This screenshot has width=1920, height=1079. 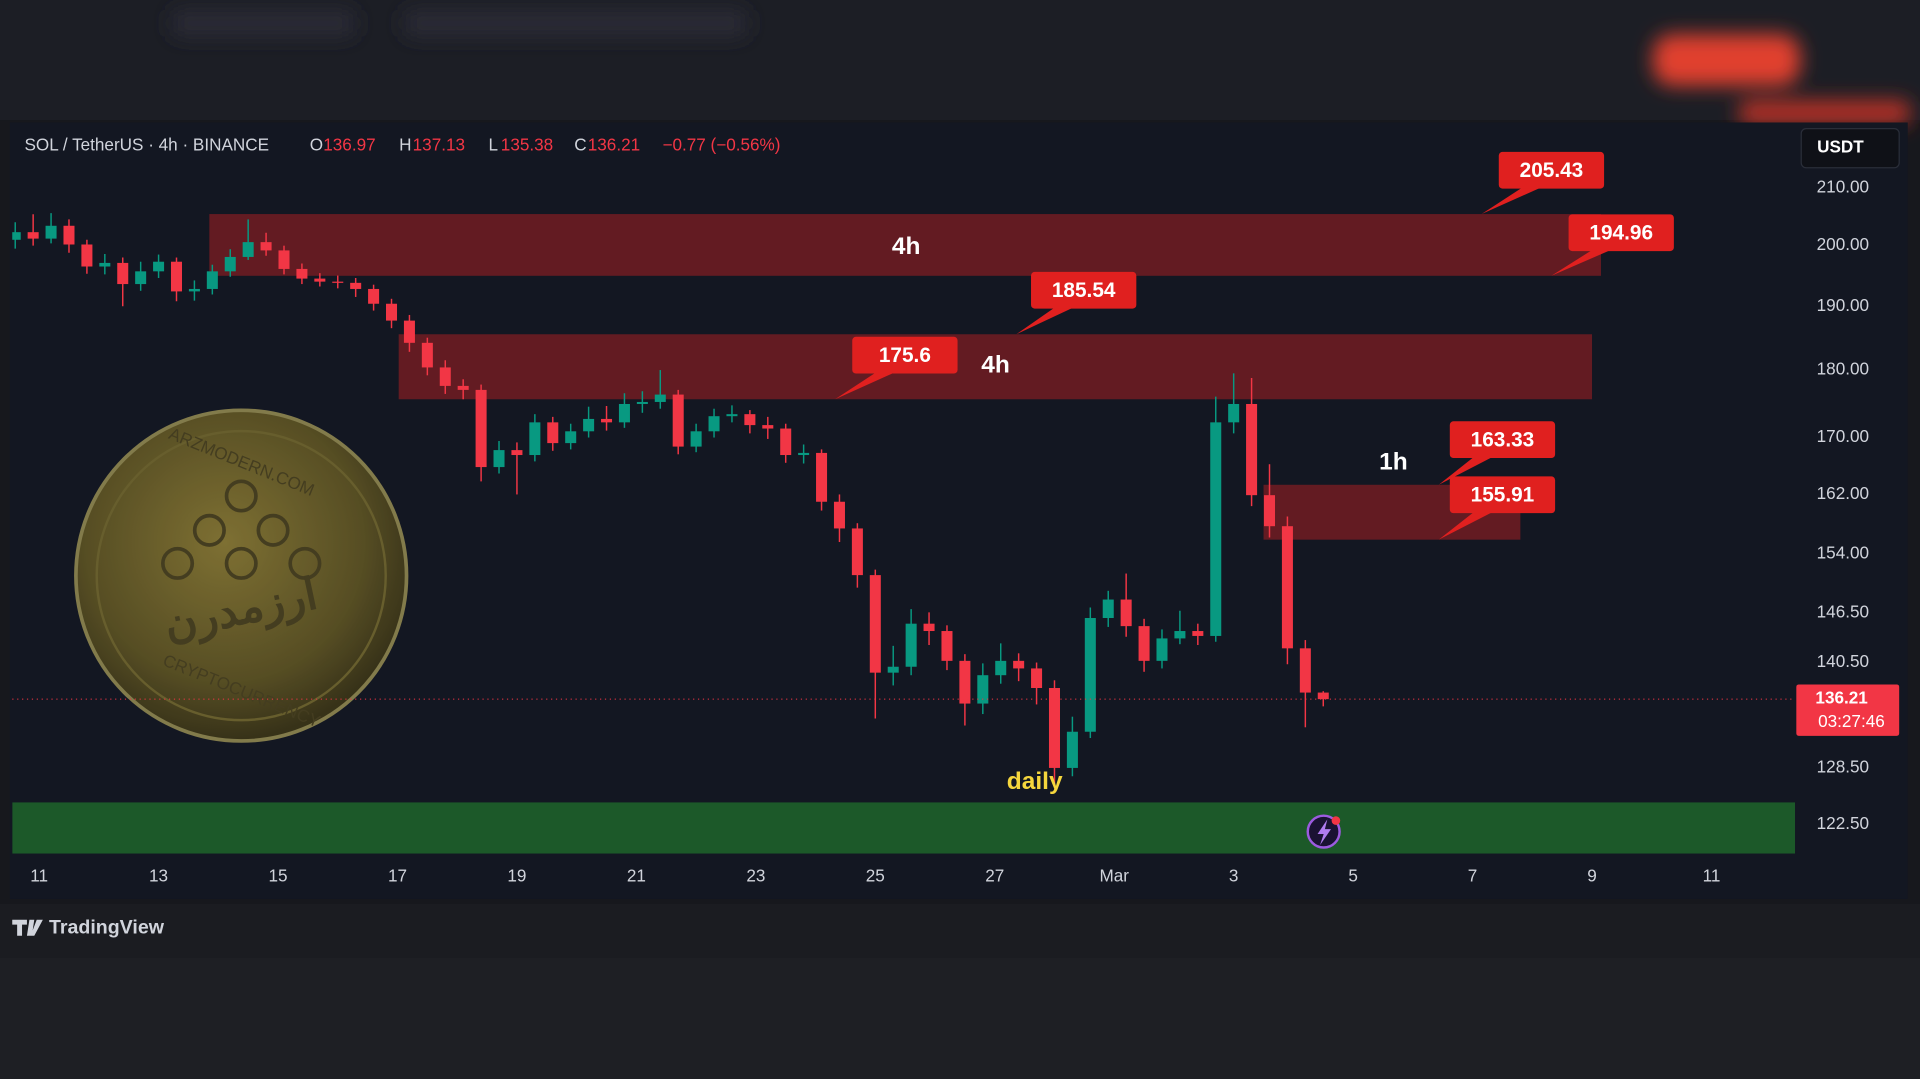 I want to click on zone-label: 1h, so click(x=1393, y=461).